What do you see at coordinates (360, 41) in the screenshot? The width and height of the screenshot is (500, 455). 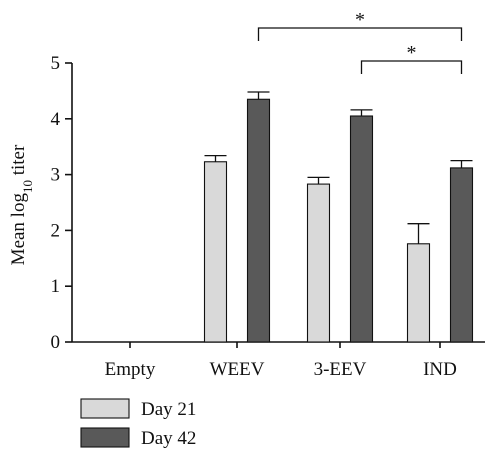 I see `significance-brackets: **` at bounding box center [360, 41].